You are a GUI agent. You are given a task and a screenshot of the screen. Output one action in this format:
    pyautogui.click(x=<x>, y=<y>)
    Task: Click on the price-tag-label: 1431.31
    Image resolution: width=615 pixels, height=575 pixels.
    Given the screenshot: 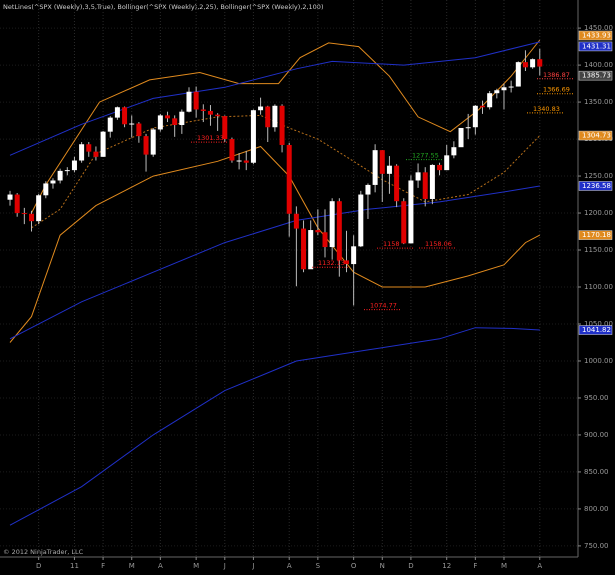 What is the action you would take?
    pyautogui.click(x=596, y=46)
    